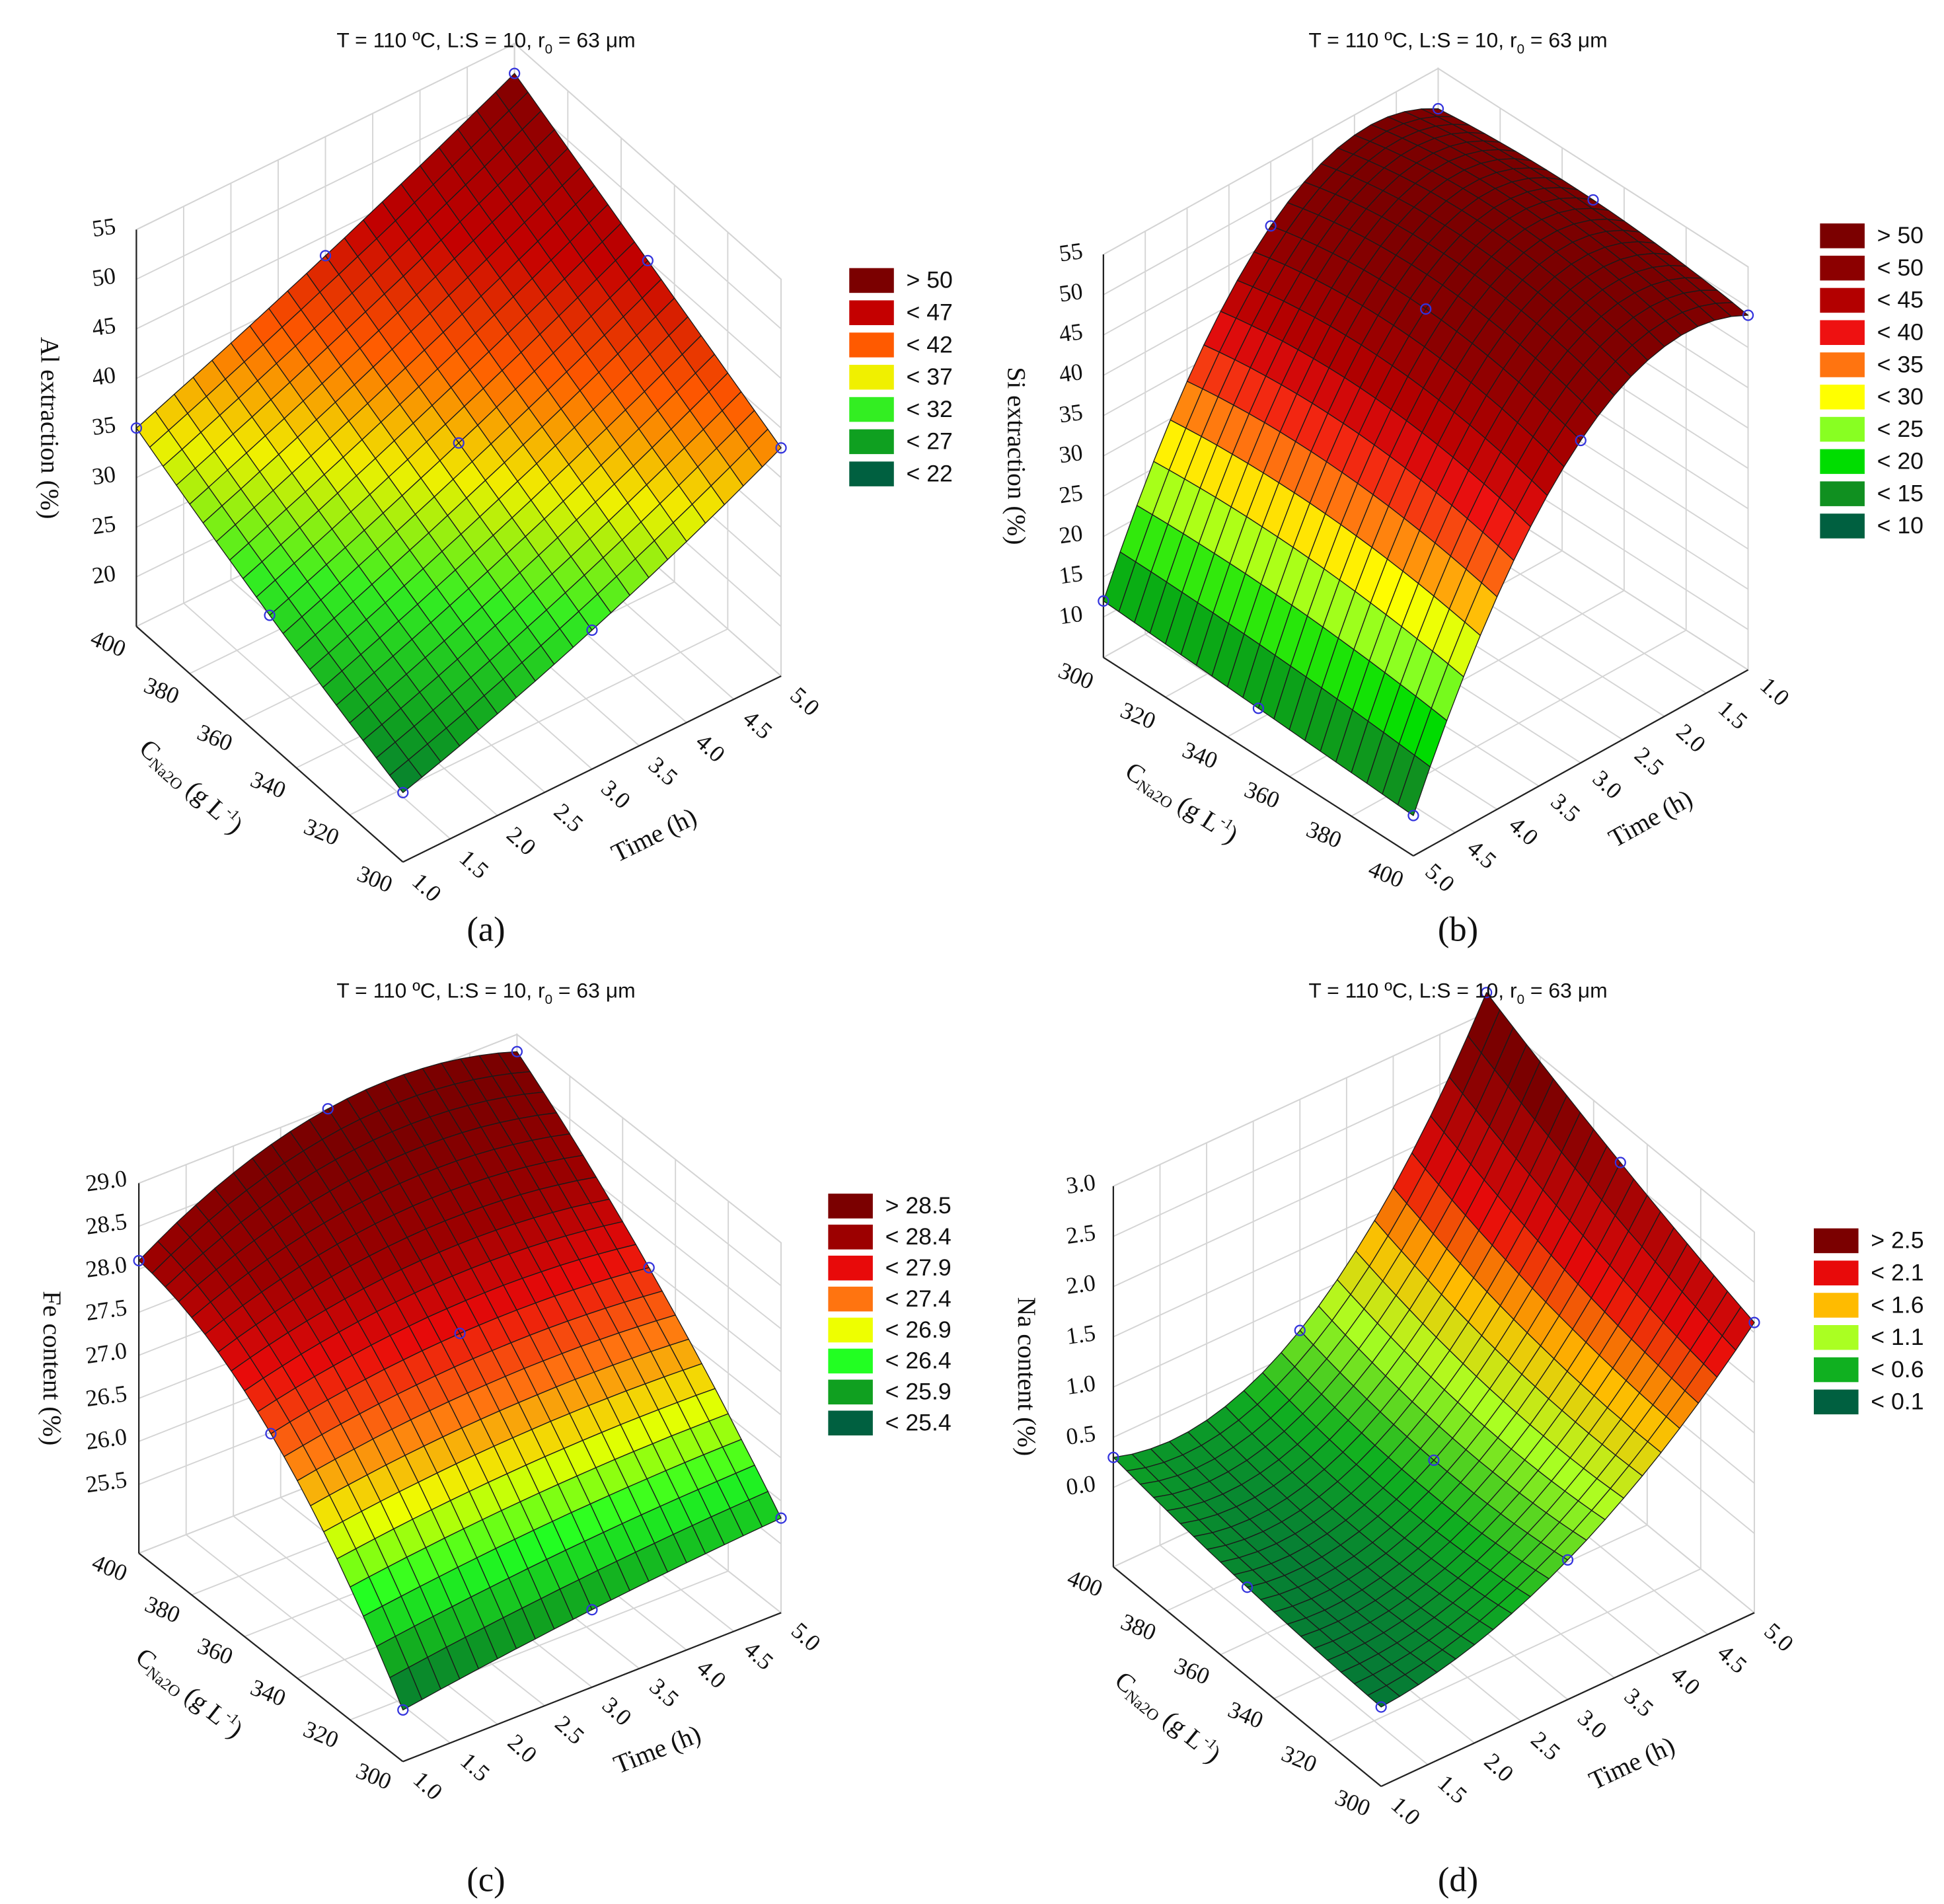 The image size is (1944, 1904). I want to click on z-tick-label: 3.0, so click(1081, 1183).